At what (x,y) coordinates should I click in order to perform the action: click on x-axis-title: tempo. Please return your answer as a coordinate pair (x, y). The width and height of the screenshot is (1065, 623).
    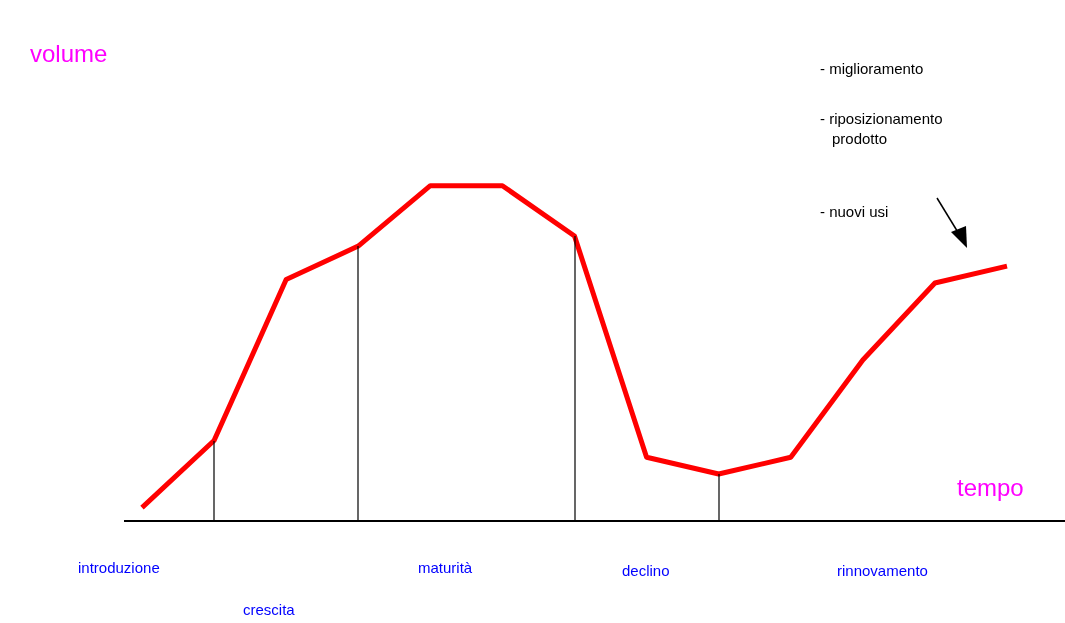
    Looking at the image, I should click on (990, 488).